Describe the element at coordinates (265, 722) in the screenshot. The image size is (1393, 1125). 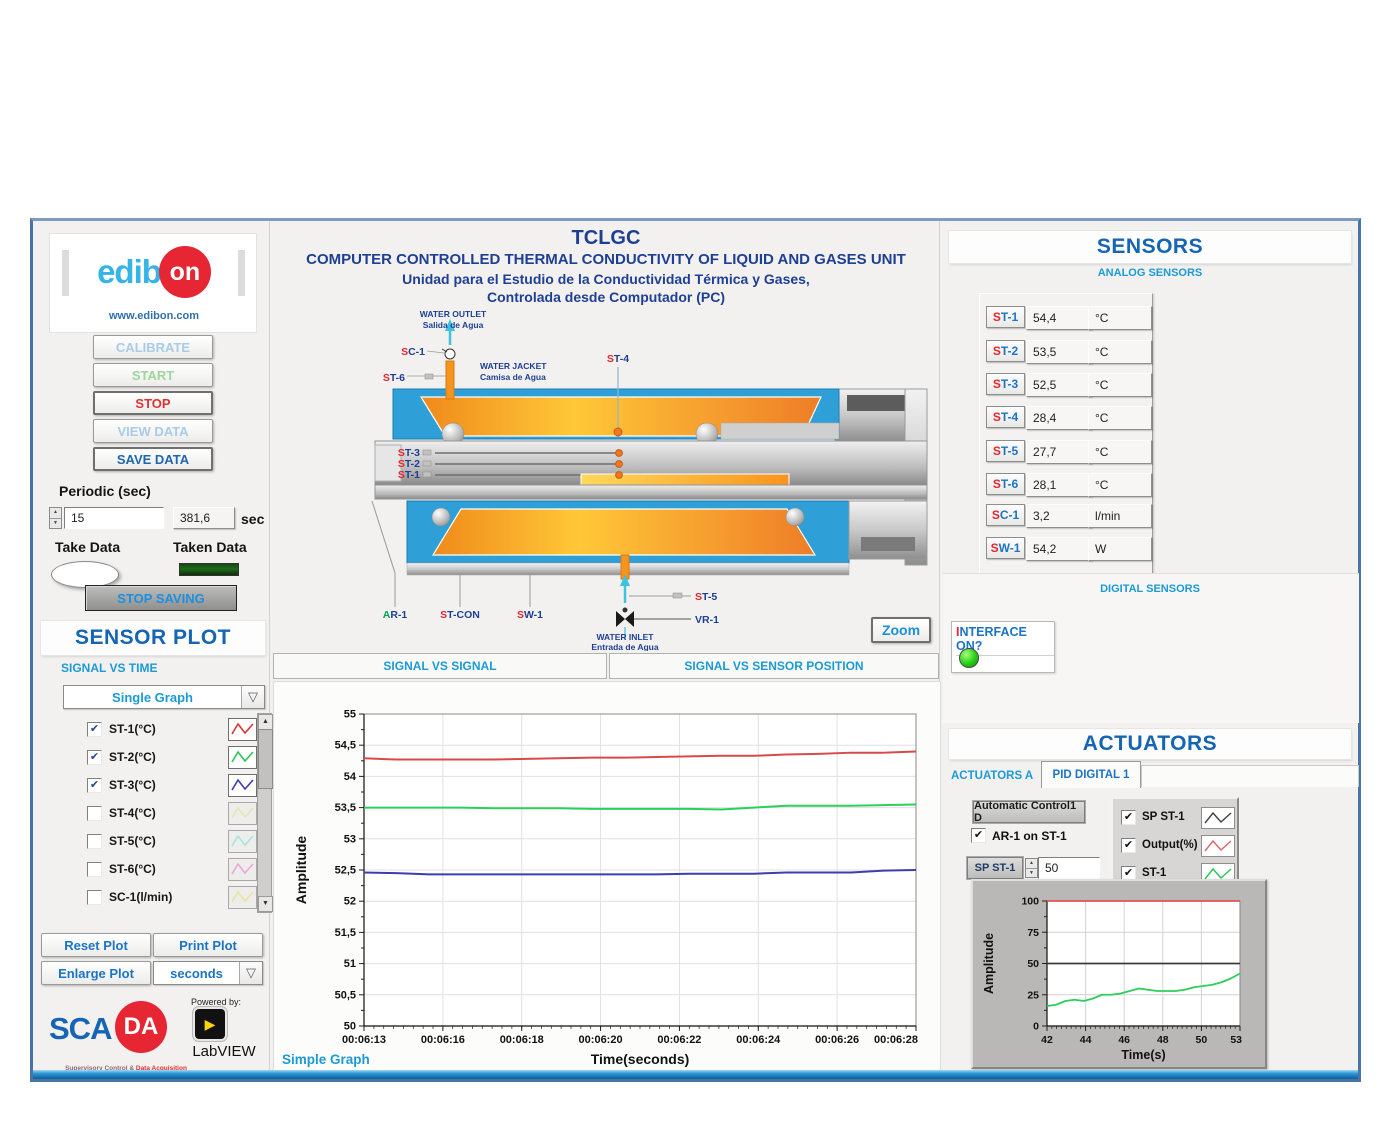
I see `scroll-up-icon: ▲` at that location.